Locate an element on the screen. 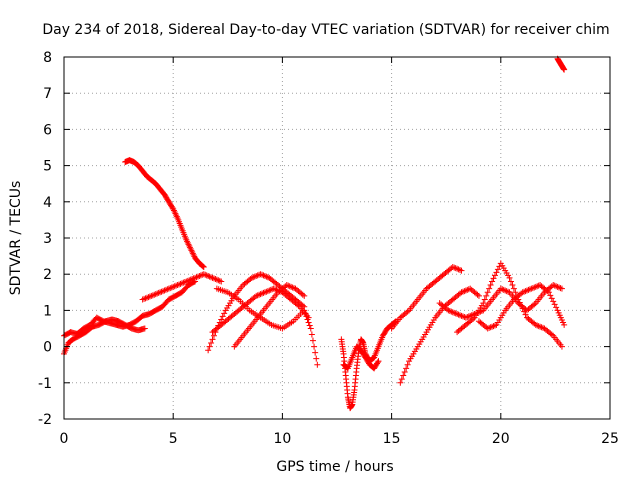  x-tick-label: 5 is located at coordinates (173, 439).